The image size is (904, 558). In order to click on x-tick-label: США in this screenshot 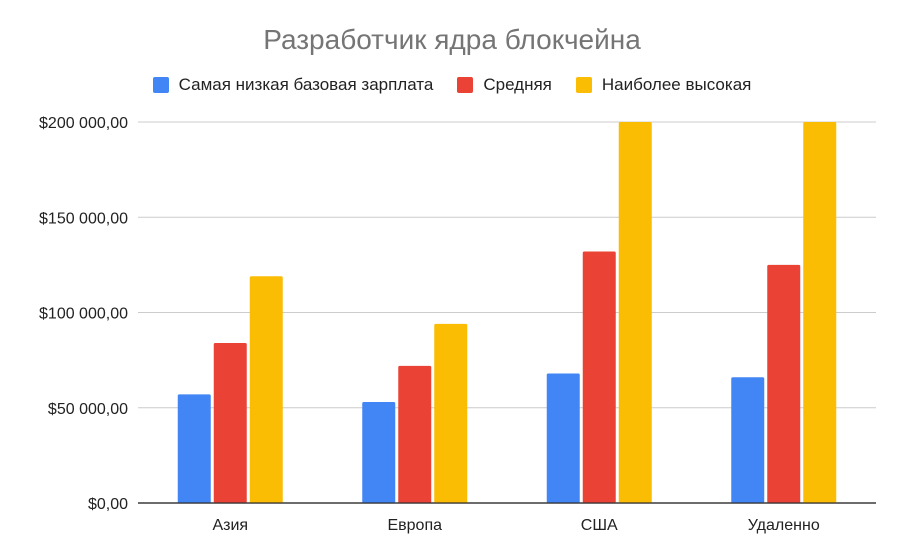, I will do `click(599, 525)`.